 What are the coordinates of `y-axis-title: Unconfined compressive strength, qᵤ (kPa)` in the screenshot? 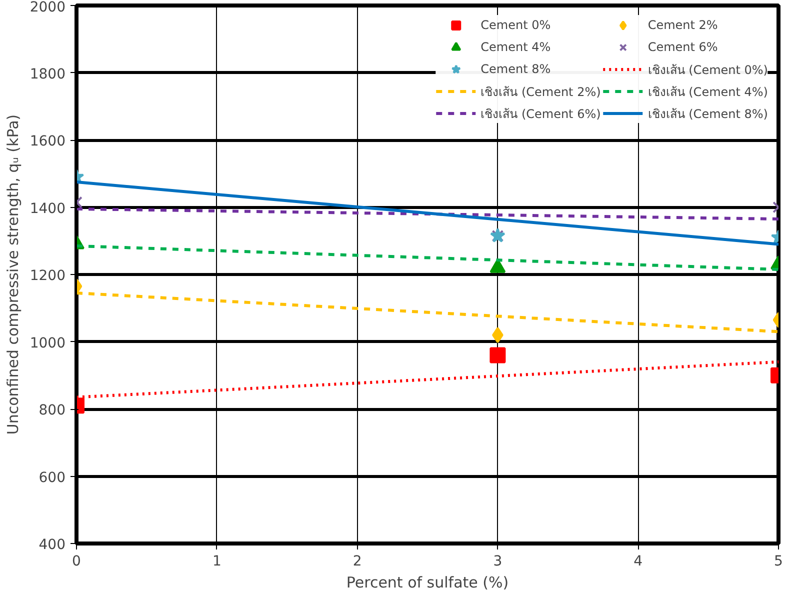 It's located at (13, 274).